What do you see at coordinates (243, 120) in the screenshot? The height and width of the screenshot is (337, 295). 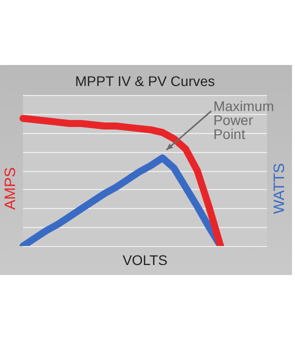 I see `annotation: Maximum Power Point` at bounding box center [243, 120].